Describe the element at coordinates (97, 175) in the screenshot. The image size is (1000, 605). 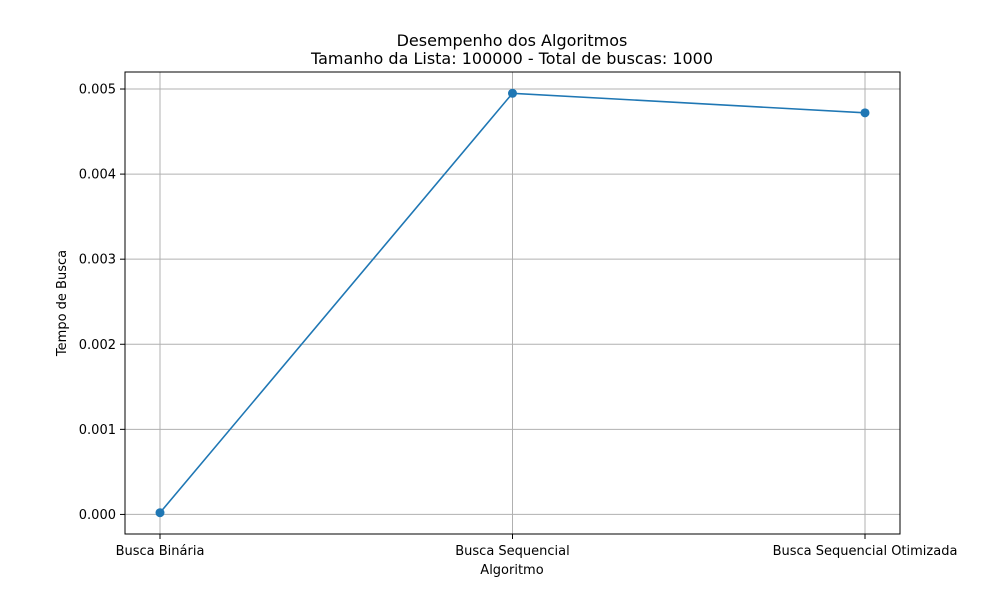
I see `y-tick-label: 0.004` at that location.